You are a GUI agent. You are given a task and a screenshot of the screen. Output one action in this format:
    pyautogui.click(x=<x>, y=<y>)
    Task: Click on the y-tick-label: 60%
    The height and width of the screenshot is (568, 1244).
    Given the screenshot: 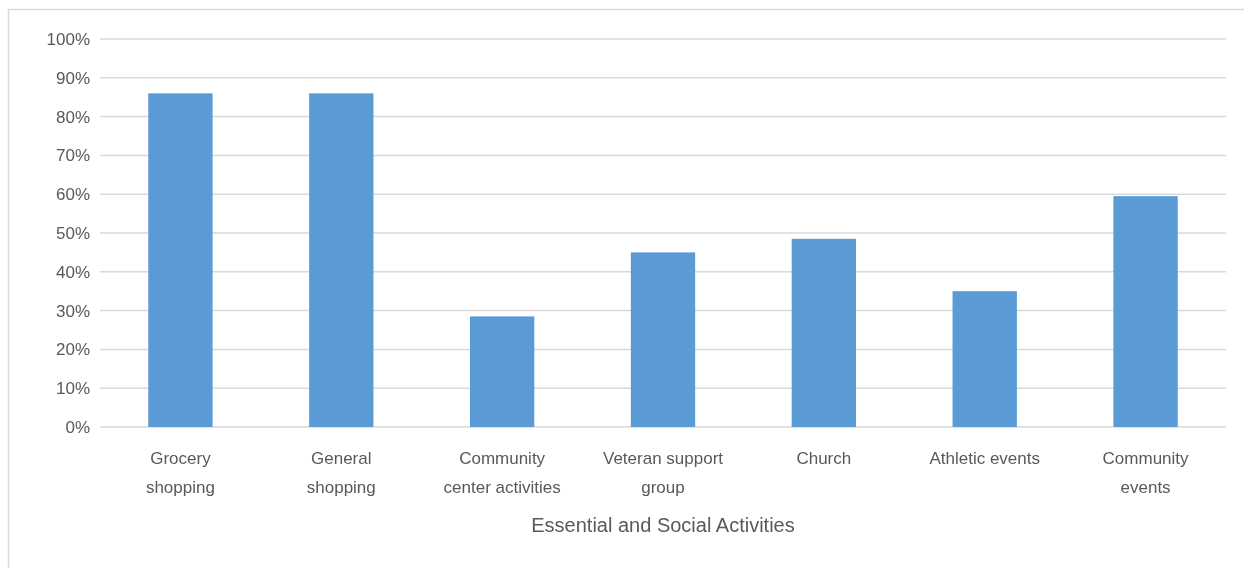 What is the action you would take?
    pyautogui.click(x=72, y=195)
    